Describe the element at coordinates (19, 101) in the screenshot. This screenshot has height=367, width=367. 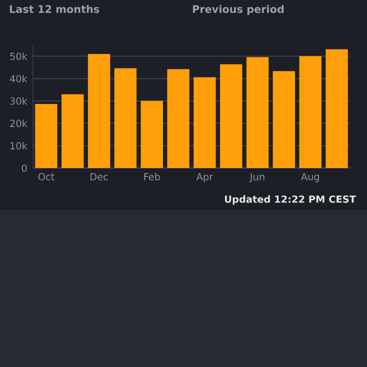
I see `y-tick-label: 30k` at that location.